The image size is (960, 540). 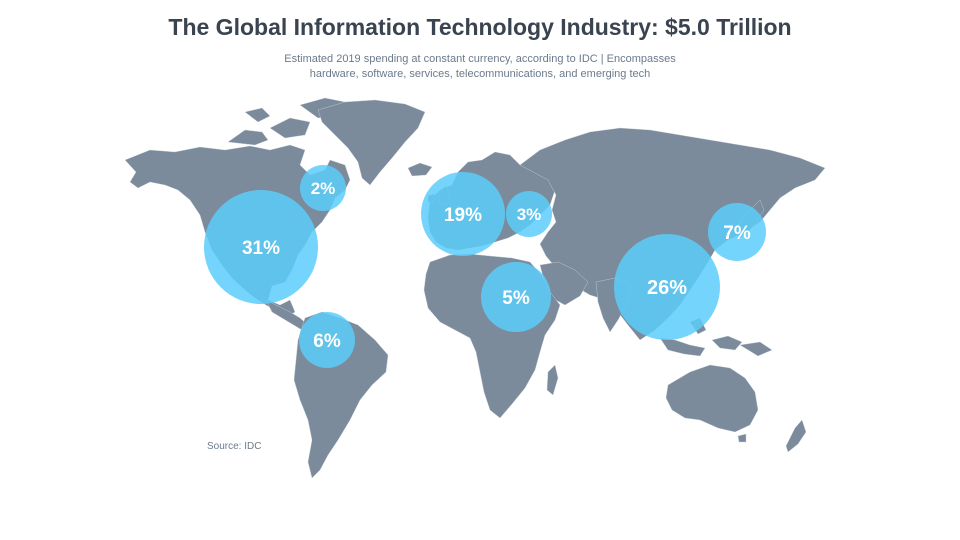 What do you see at coordinates (371, 142) in the screenshot?
I see `land-greenland` at bounding box center [371, 142].